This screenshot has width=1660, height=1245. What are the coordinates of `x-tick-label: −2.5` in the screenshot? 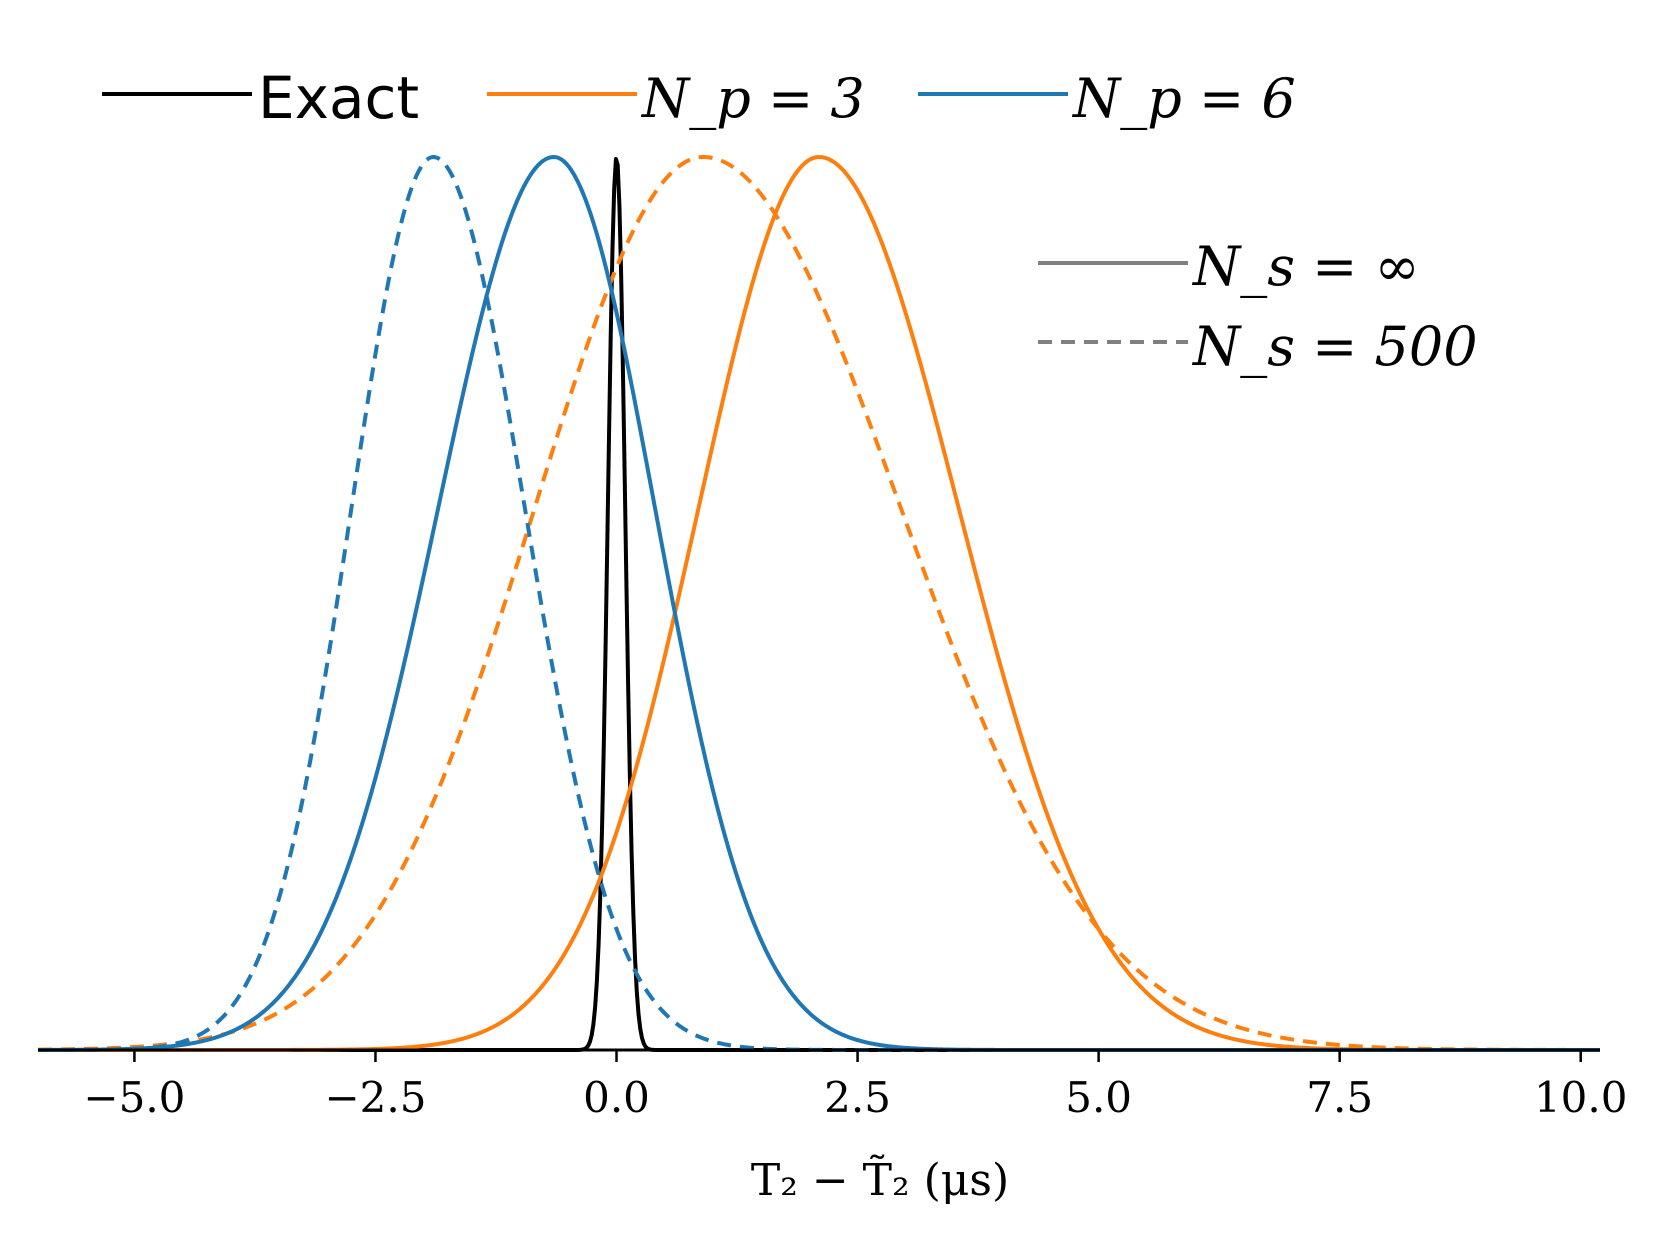 It's located at (375, 1097).